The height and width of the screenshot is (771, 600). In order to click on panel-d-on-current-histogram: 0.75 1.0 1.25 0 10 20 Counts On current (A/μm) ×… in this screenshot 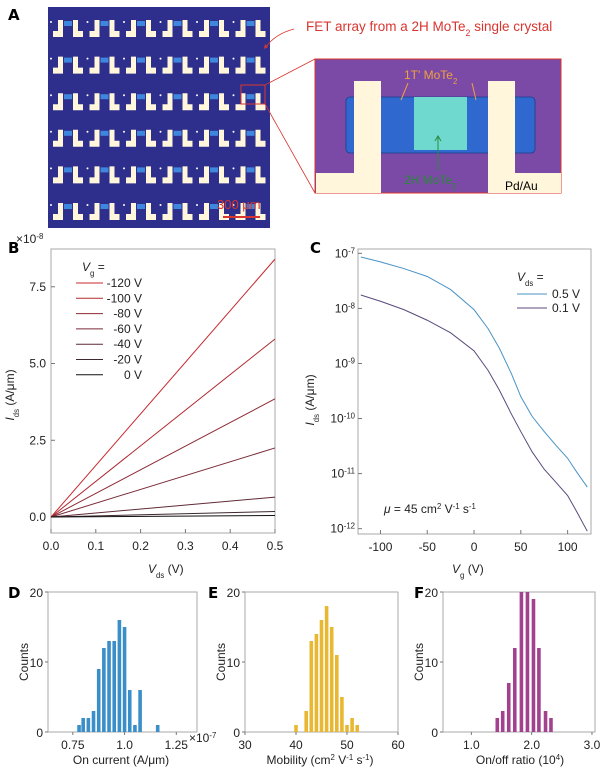, I will do `click(116, 676)`.